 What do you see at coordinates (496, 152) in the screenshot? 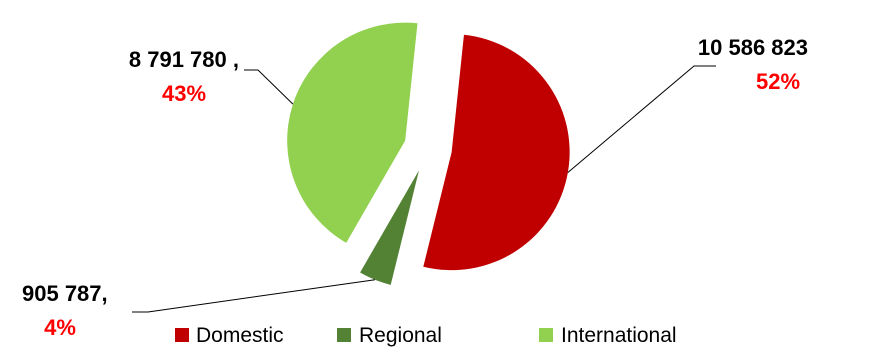
I see `slice-domestic` at bounding box center [496, 152].